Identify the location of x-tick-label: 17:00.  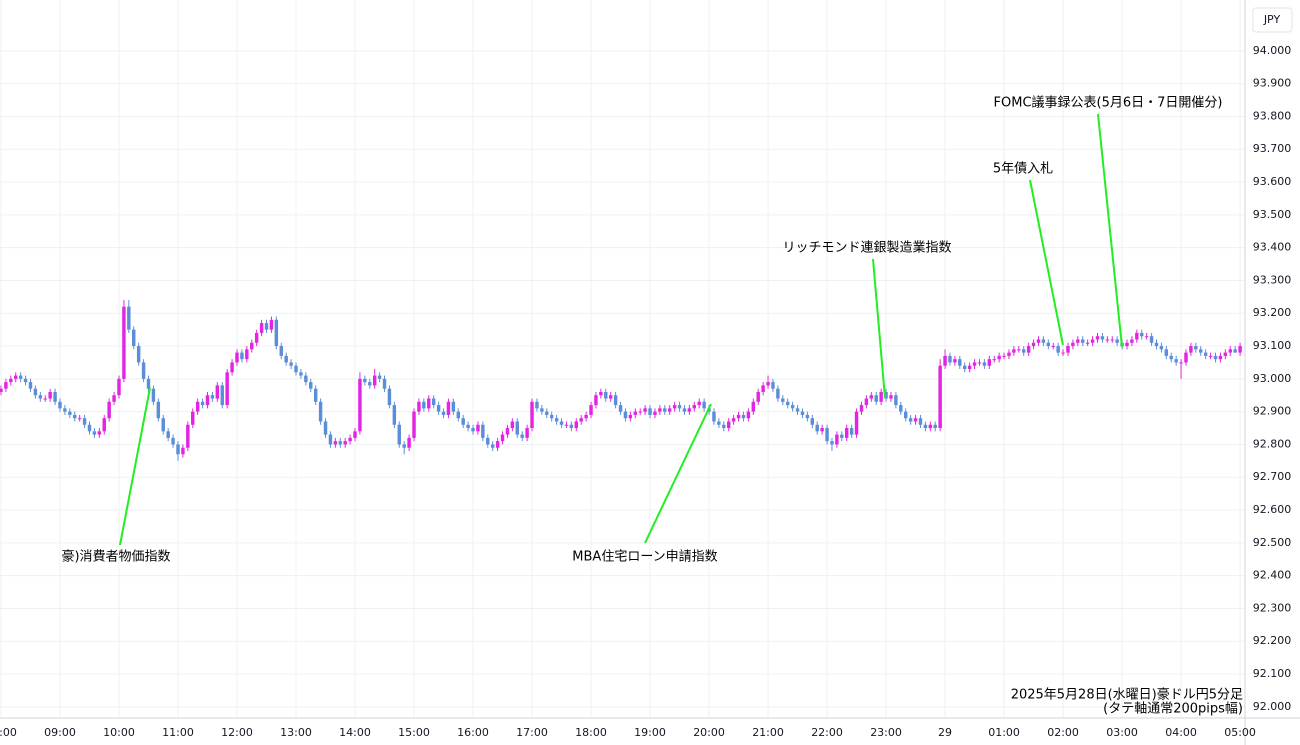
(532, 732).